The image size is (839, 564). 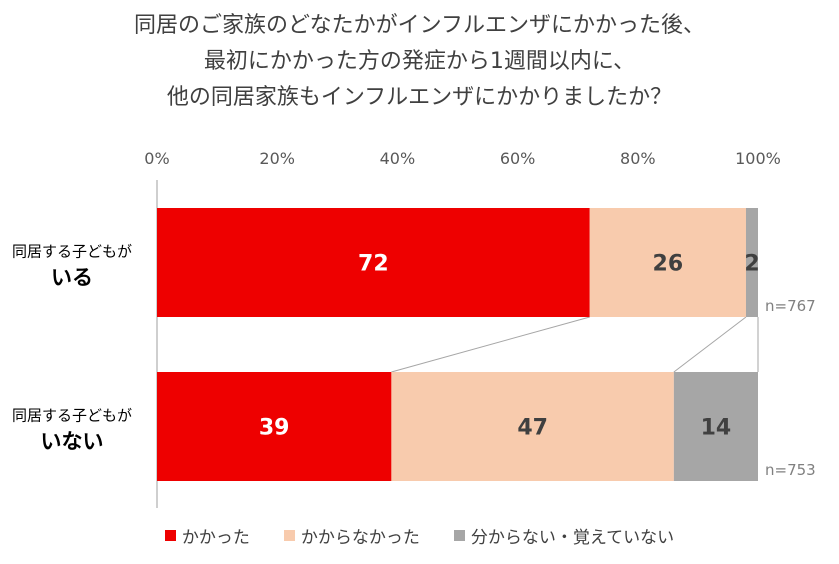 I want to click on x-axis-ticks: 0% 20% 40% 60% 80% 100%, so click(x=462, y=158).